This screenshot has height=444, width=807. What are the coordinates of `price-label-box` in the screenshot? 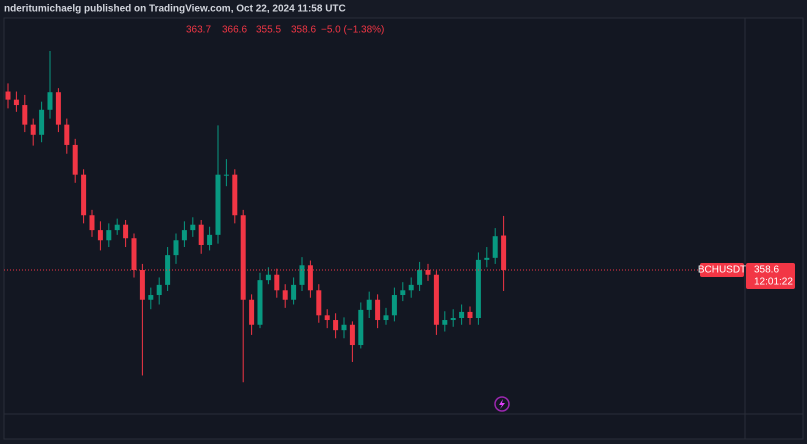 It's located at (770, 276).